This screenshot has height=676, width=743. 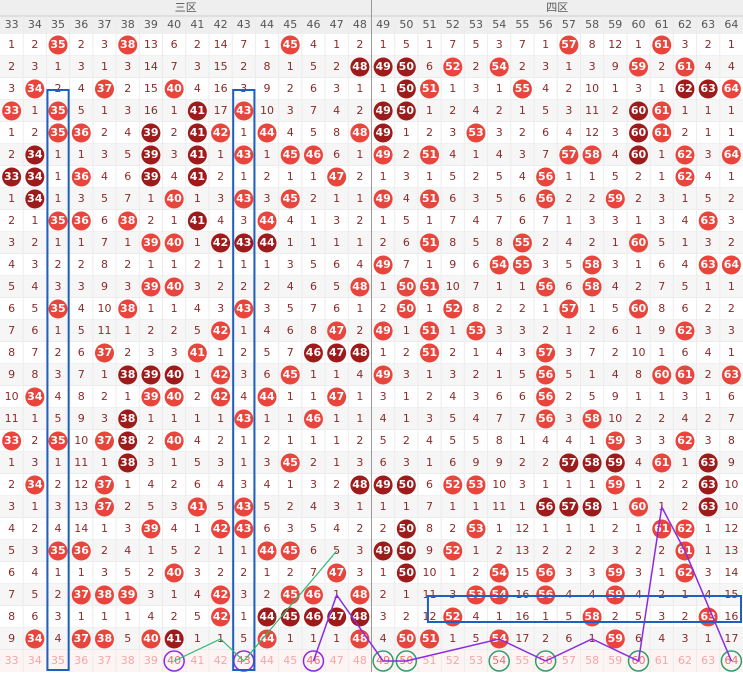 I want to click on hit-number: 63, so click(x=708, y=88).